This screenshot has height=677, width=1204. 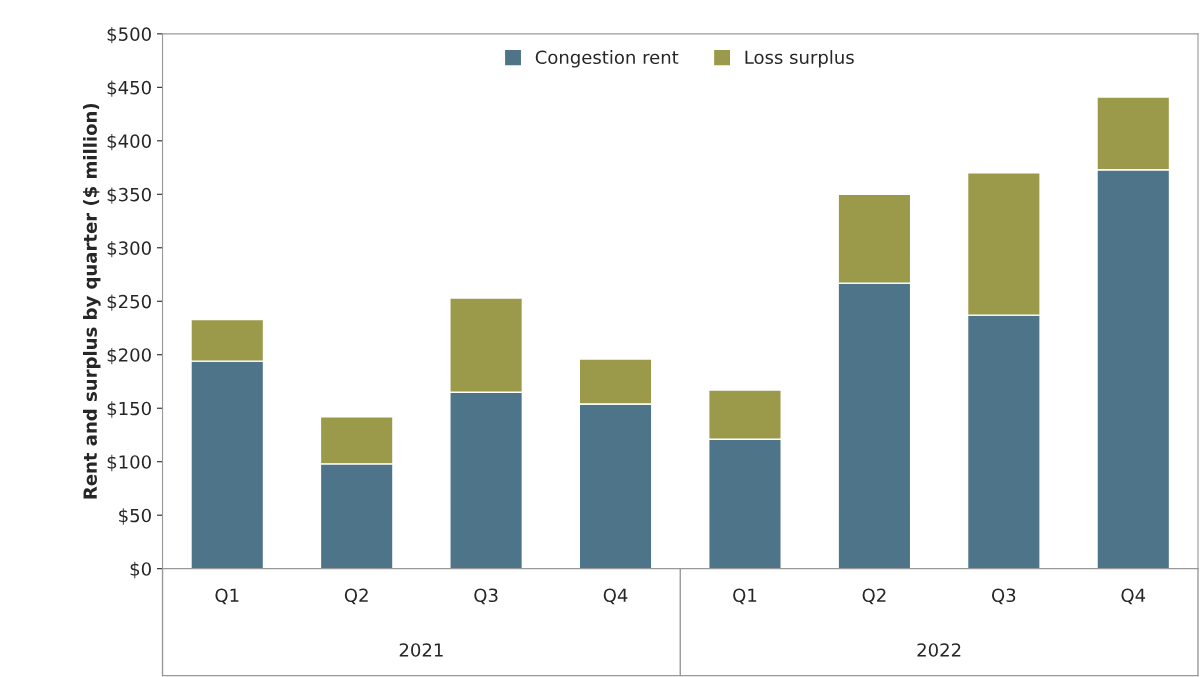 What do you see at coordinates (421, 650) in the screenshot?
I see `text: 2021` at bounding box center [421, 650].